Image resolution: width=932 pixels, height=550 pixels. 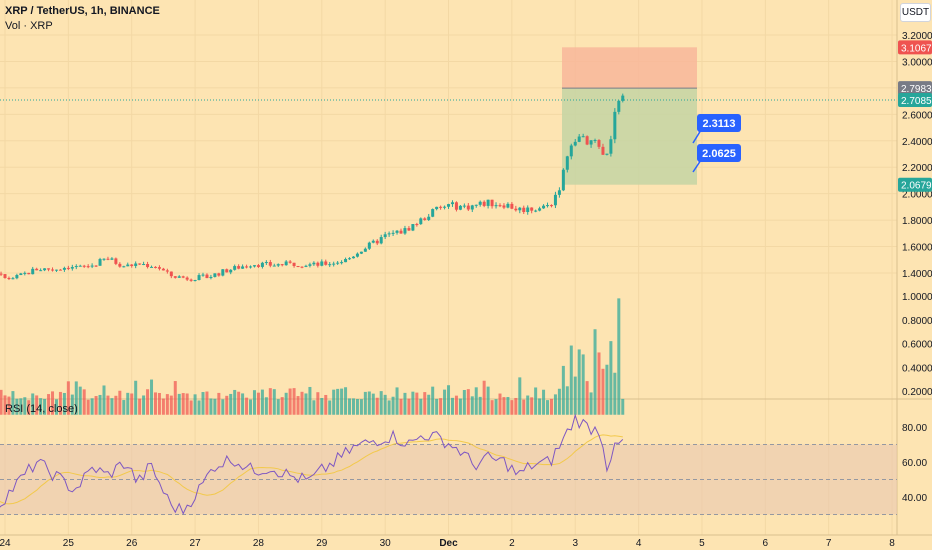 I want to click on price-tick-label: 2.2000, so click(x=917, y=168).